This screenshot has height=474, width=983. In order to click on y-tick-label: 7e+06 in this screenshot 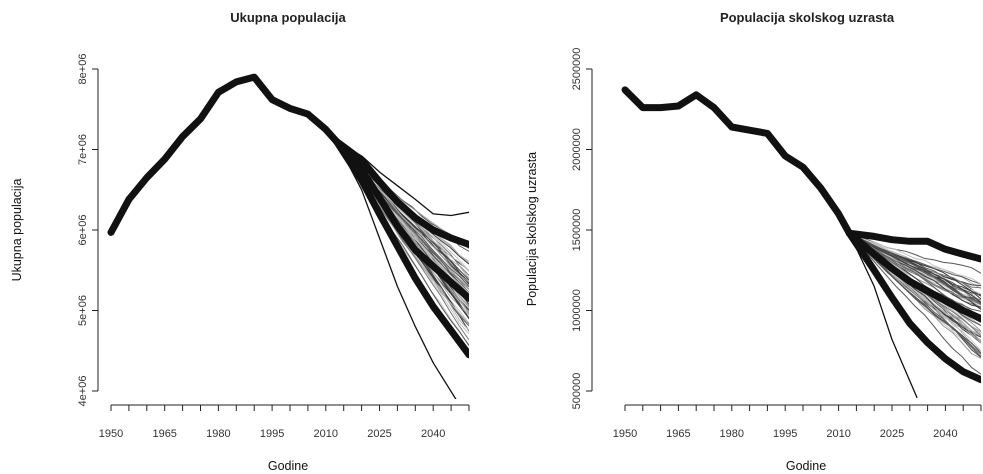, I will do `click(83, 149)`.